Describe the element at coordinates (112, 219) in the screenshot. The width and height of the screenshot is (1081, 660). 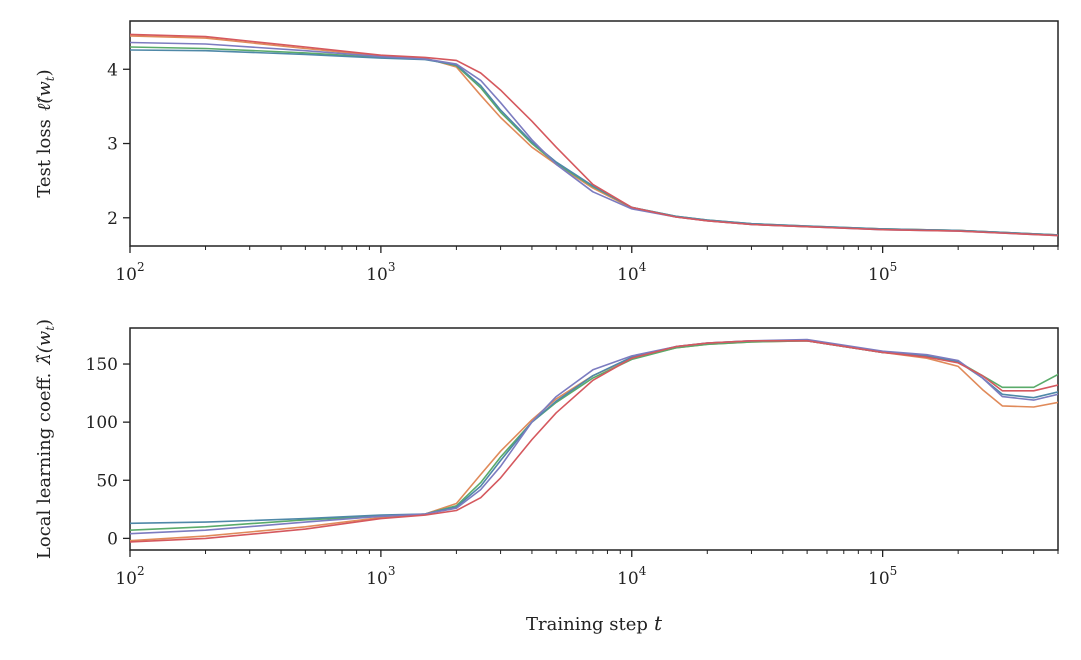
I see `test-loss-ytick-label-0: 2` at that location.